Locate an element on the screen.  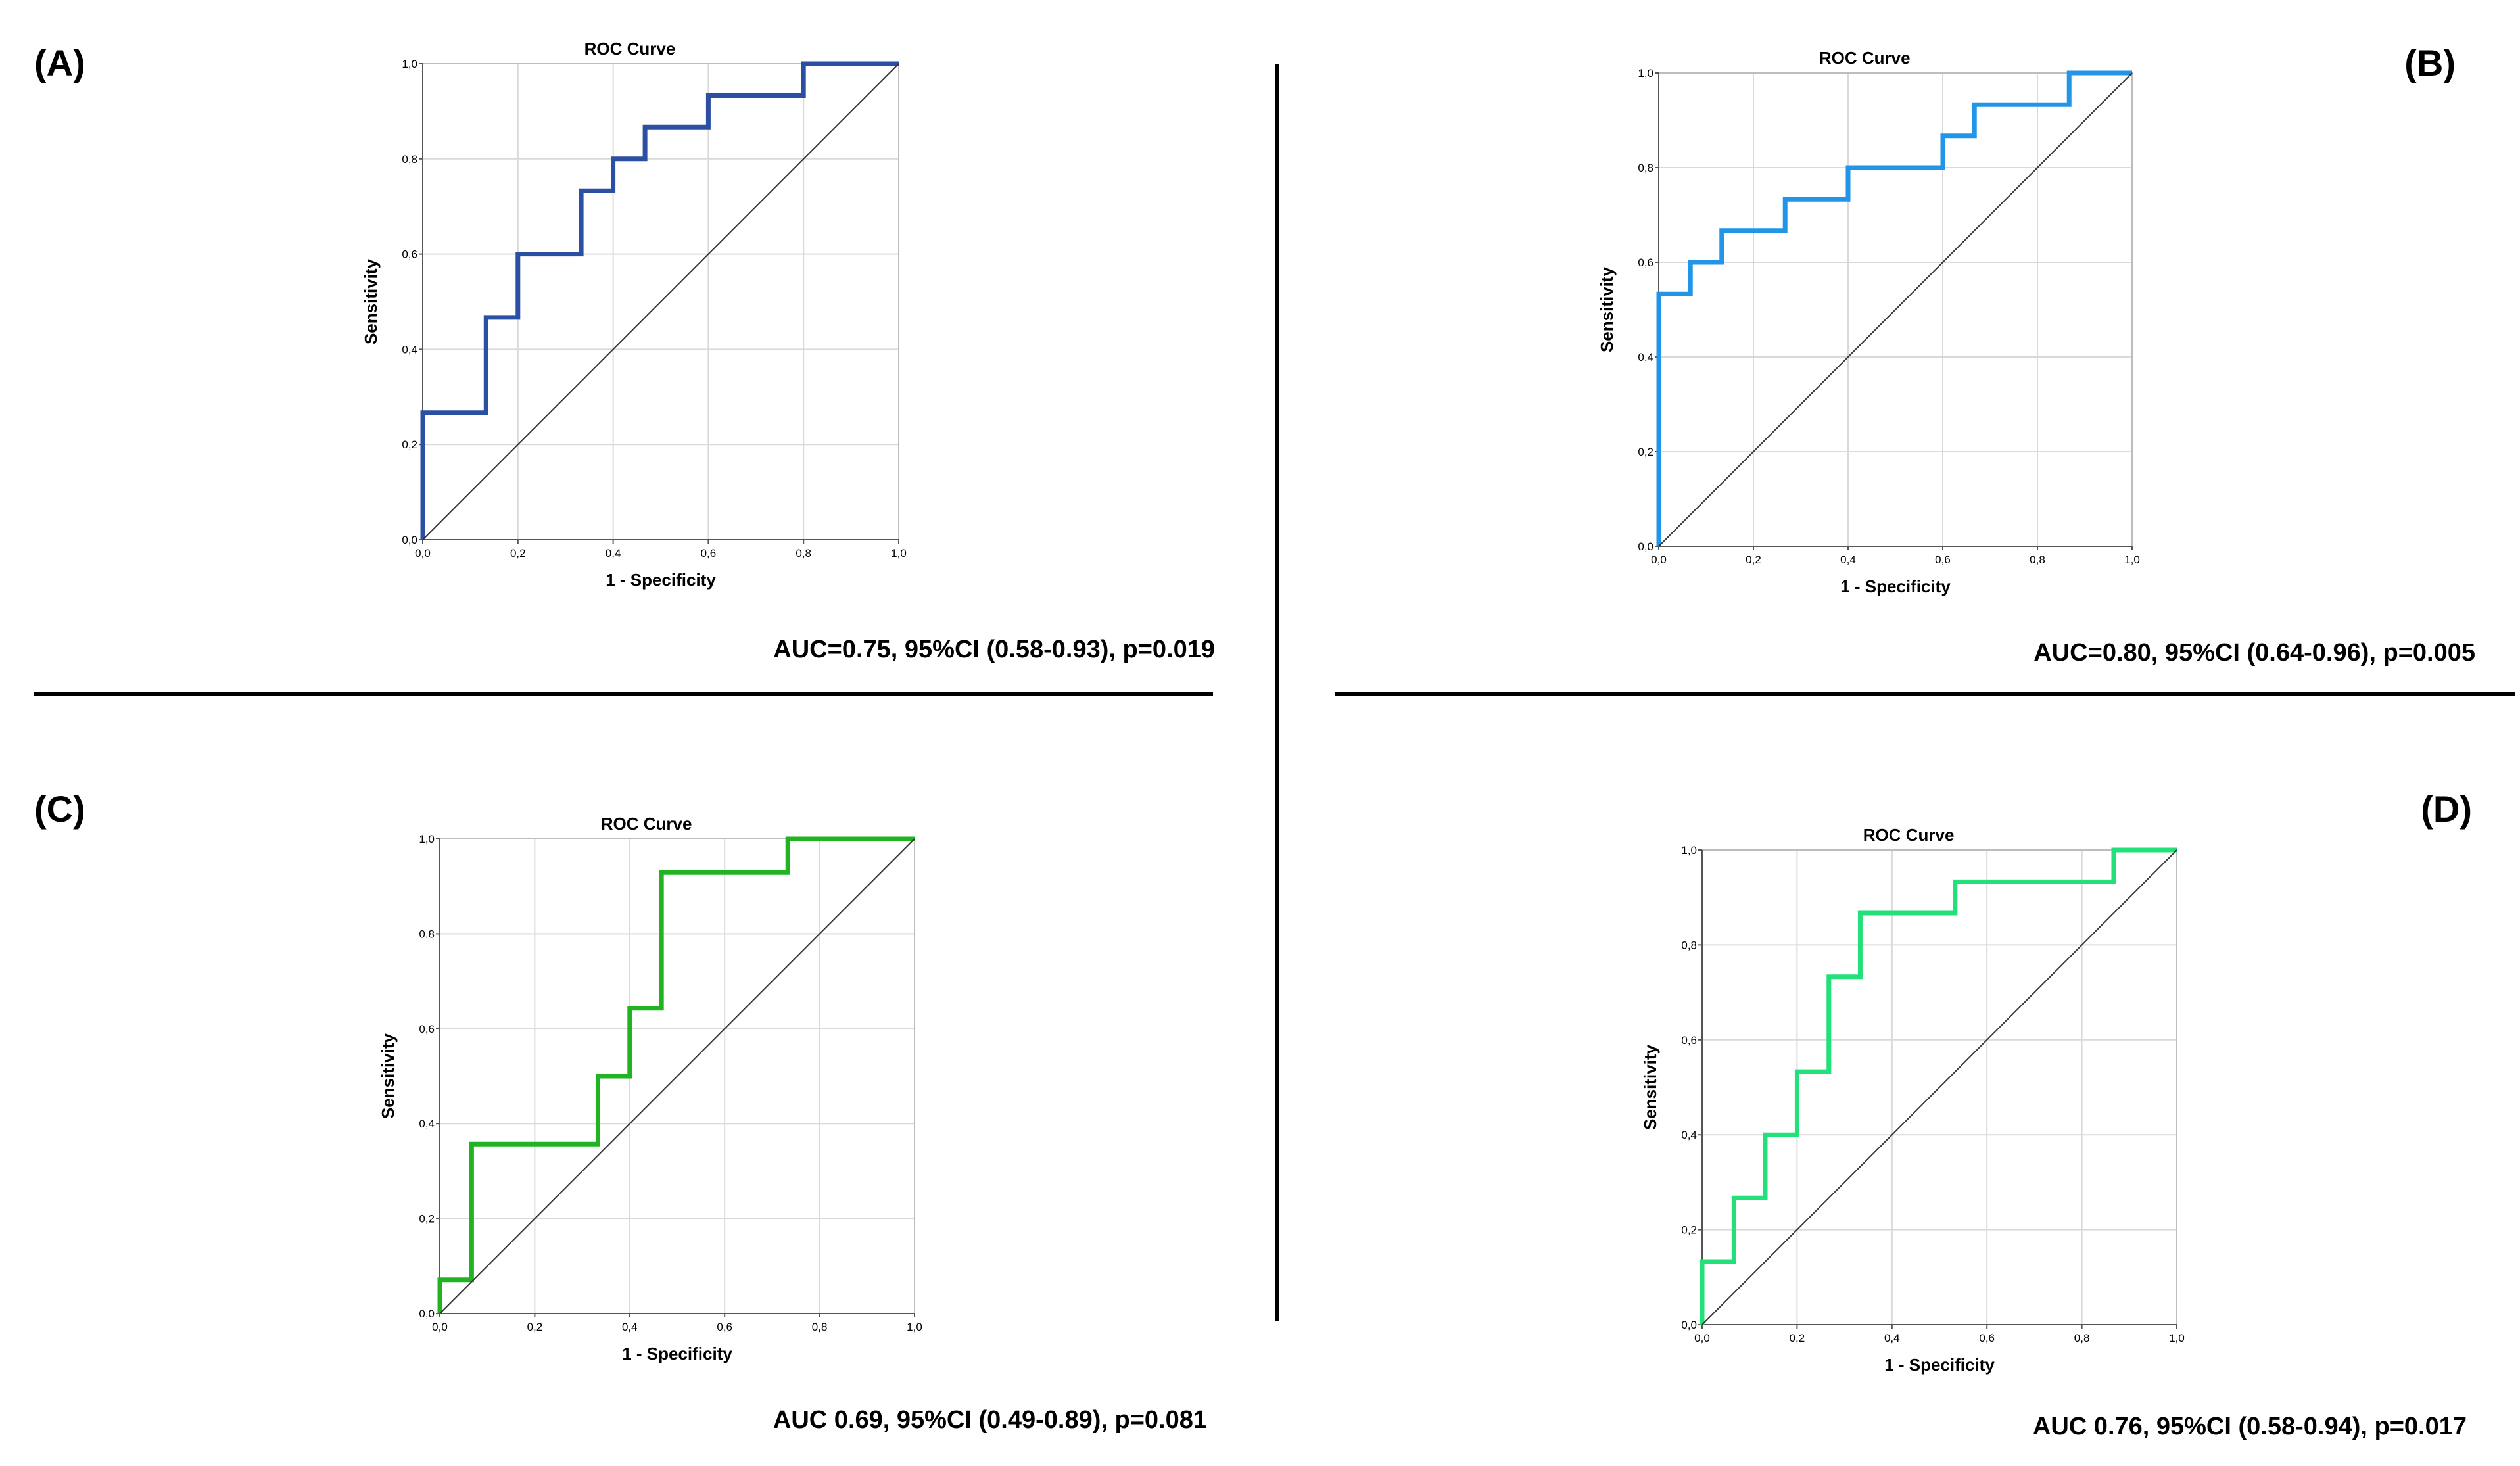
auc-stats: AUC 0.76, 95%CI (0.58-0.94), p=0.017 is located at coordinates (2250, 1426).